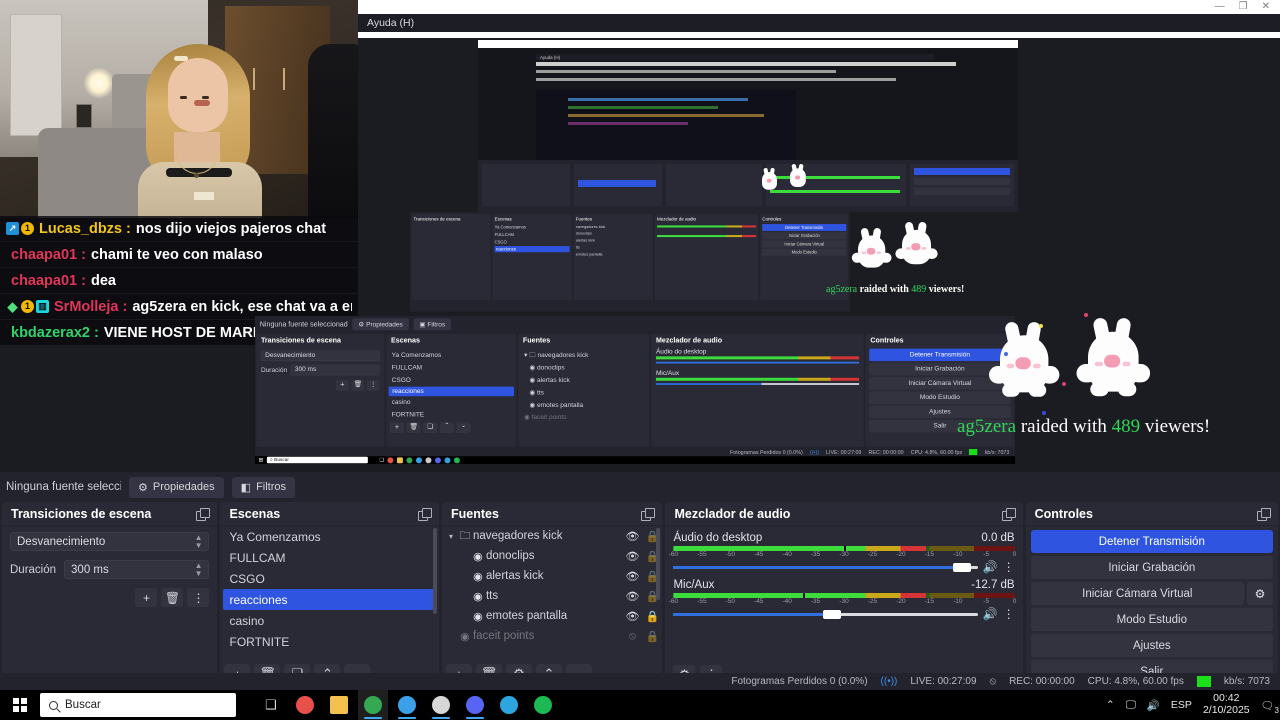  Describe the element at coordinates (407, 705) in the screenshot. I see `steam-icon` at that location.